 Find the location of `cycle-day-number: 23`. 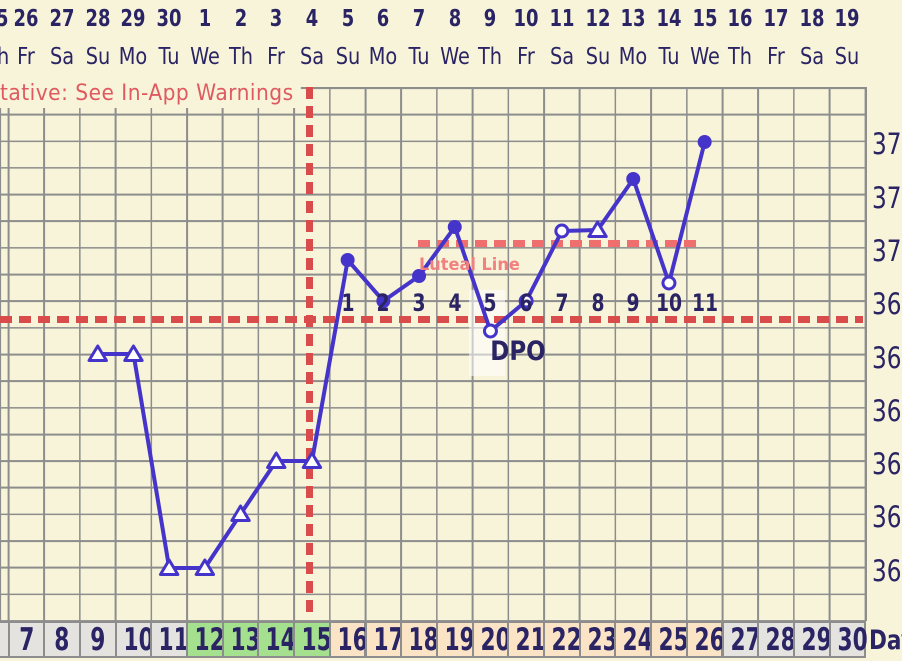

cycle-day-number: 23 is located at coordinates (602, 640).